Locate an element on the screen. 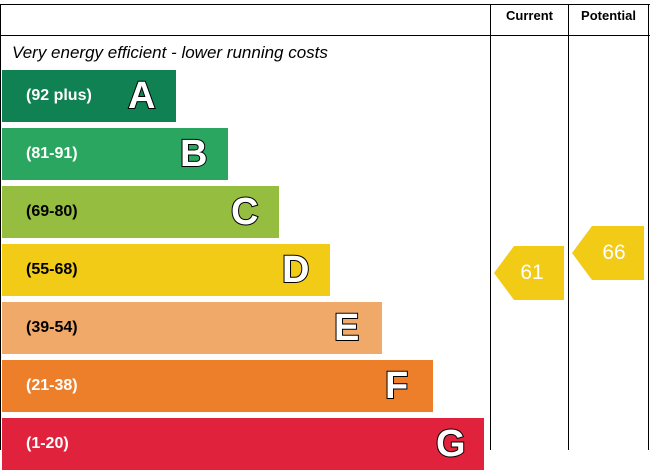 The width and height of the screenshot is (650, 470). band-range-label: (1-20) is located at coordinates (47, 443).